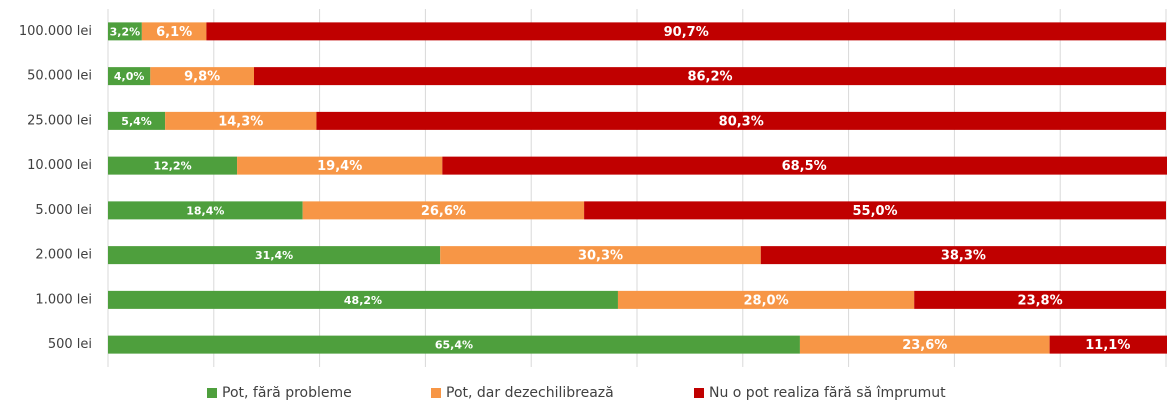 The width and height of the screenshot is (1167, 404). I want to click on legend-label: Pot, fără probleme, so click(287, 393).